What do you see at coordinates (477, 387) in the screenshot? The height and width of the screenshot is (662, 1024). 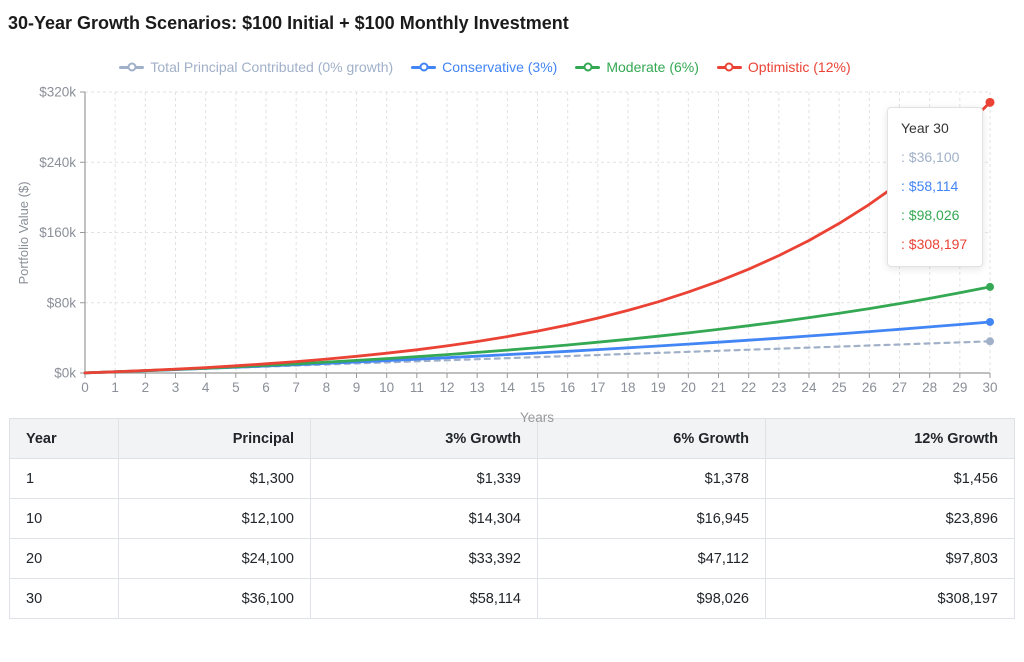 I see `x-tick-label: 13` at bounding box center [477, 387].